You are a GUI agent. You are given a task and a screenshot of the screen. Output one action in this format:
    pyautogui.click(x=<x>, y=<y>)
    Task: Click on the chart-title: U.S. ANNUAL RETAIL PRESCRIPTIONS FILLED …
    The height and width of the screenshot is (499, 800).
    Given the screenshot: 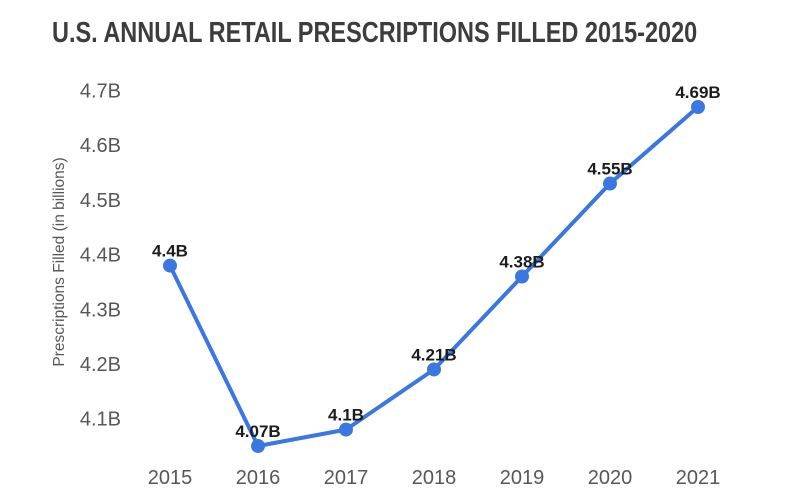 What is the action you would take?
    pyautogui.click(x=375, y=33)
    